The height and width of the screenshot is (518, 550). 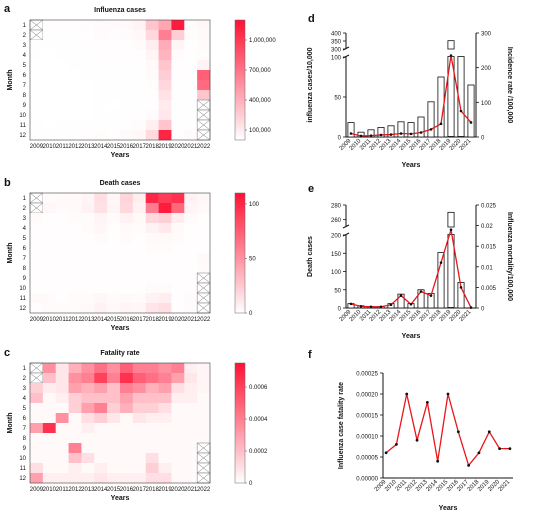 I want to click on y-axis-label: Influenza case fatality rate, so click(x=341, y=425).